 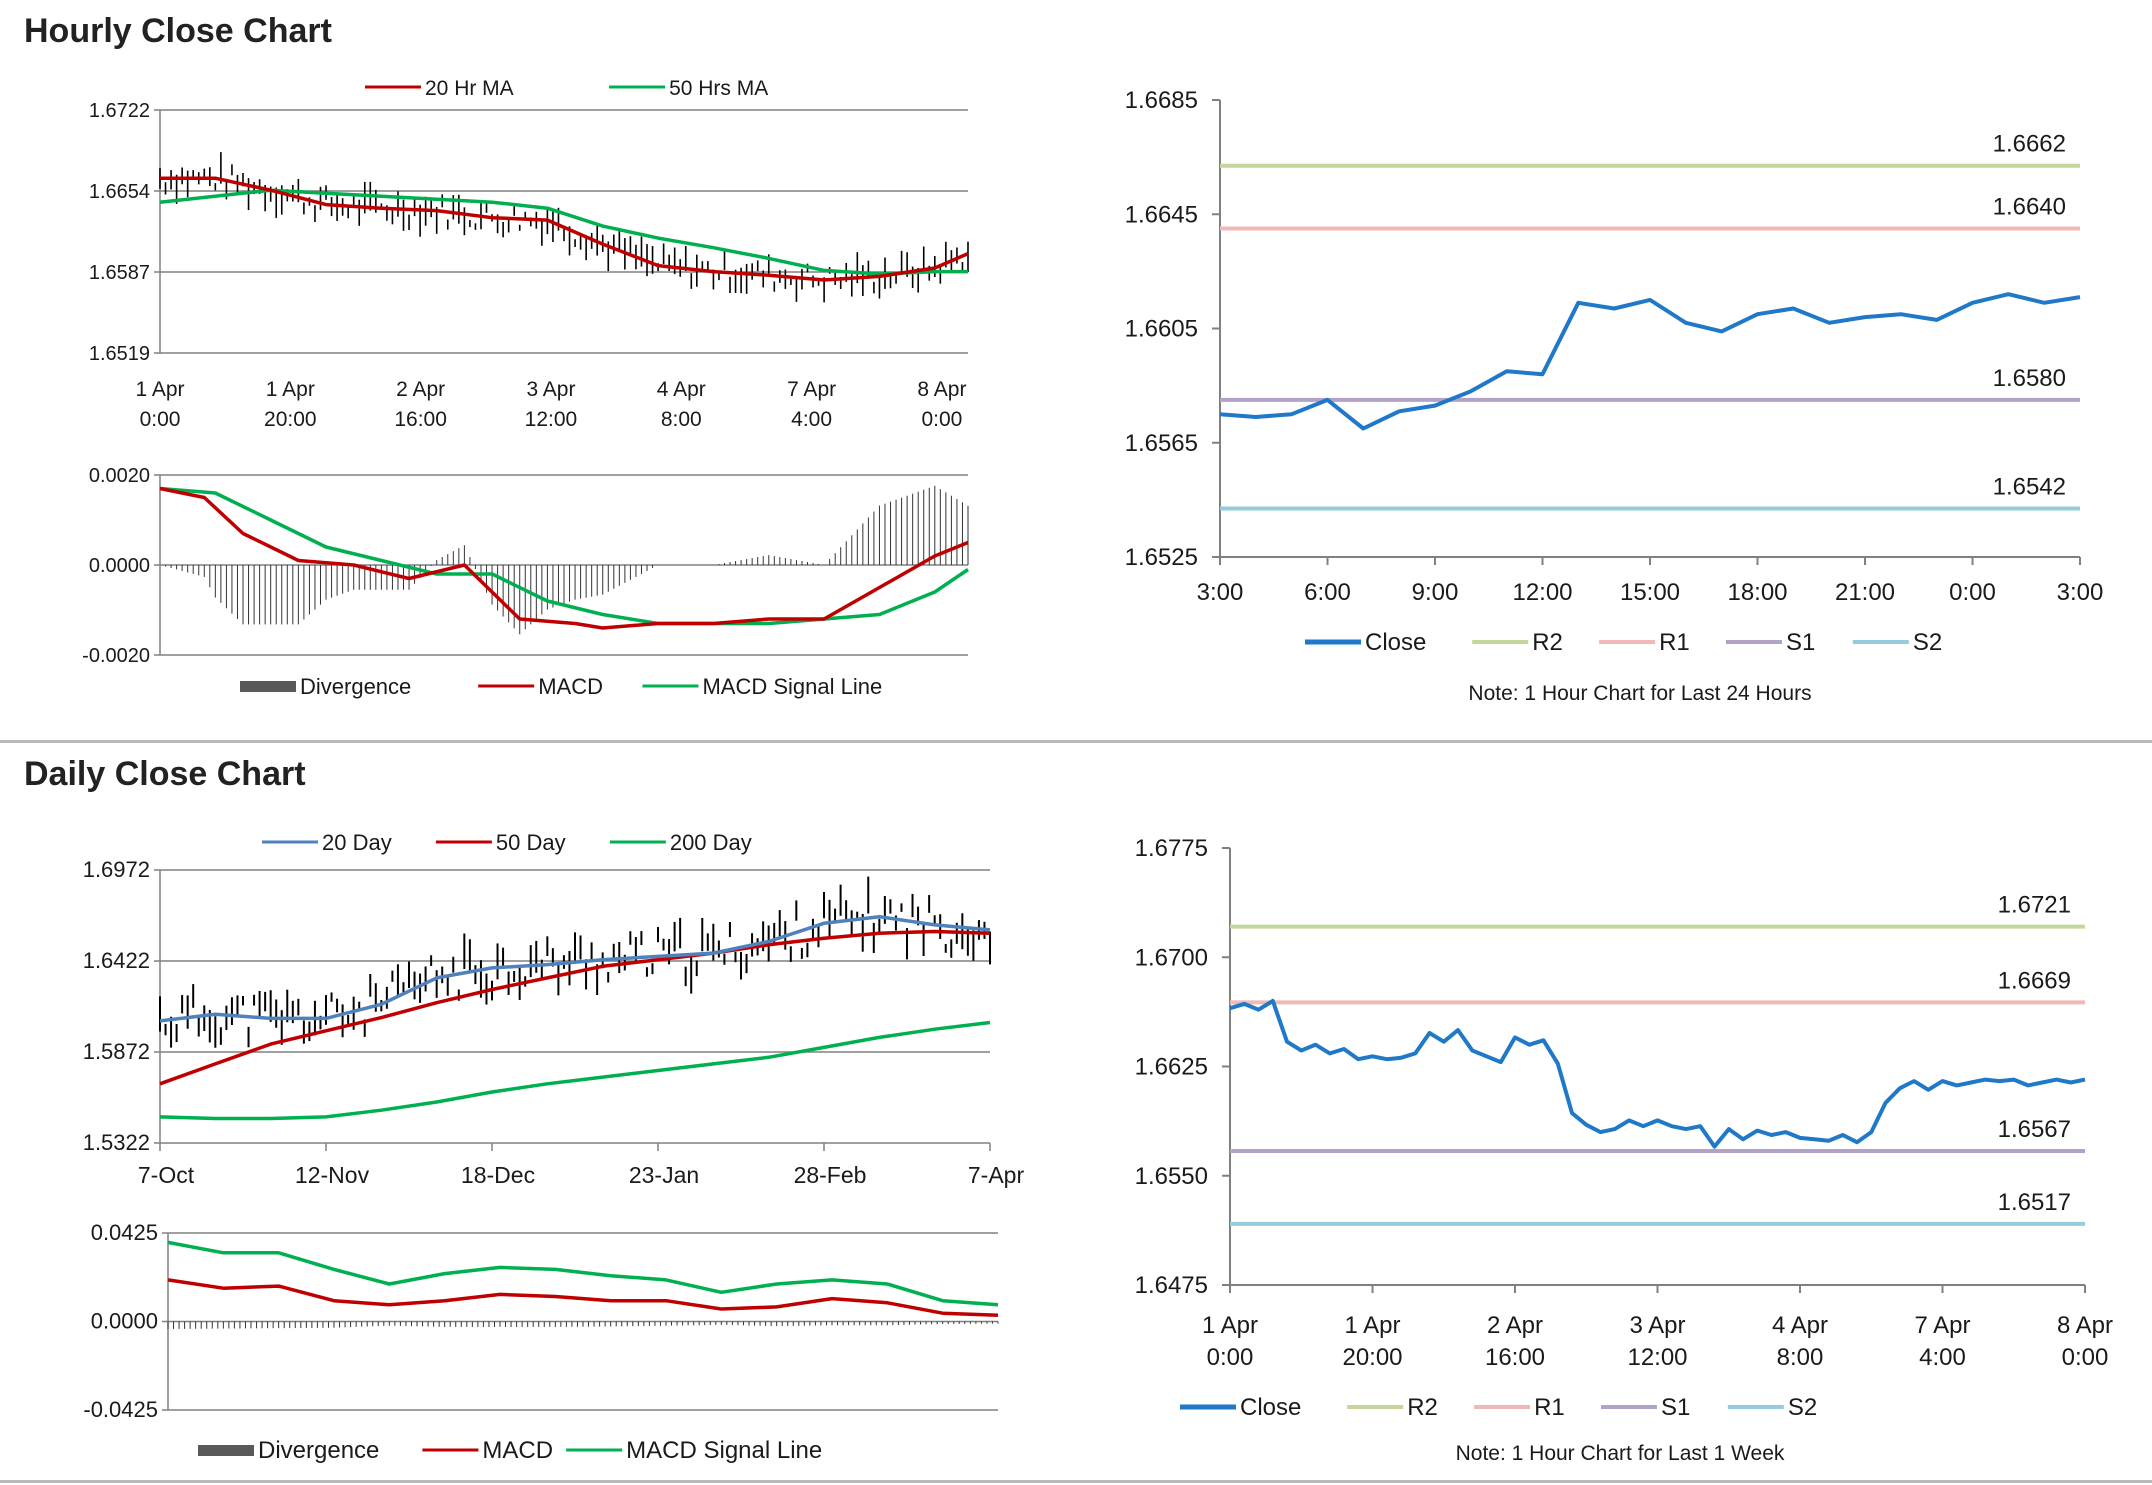 What do you see at coordinates (290, 419) in the screenshot?
I see `x-tick-label: 20:00` at bounding box center [290, 419].